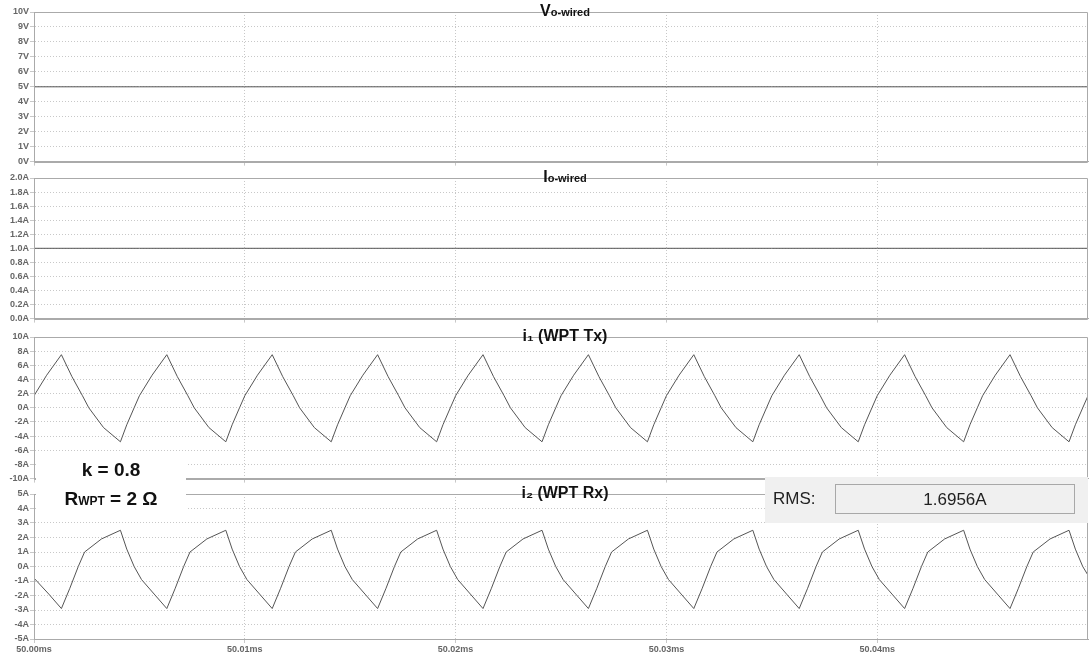  What do you see at coordinates (23, 131) in the screenshot?
I see `y-tick-label: 2V` at bounding box center [23, 131].